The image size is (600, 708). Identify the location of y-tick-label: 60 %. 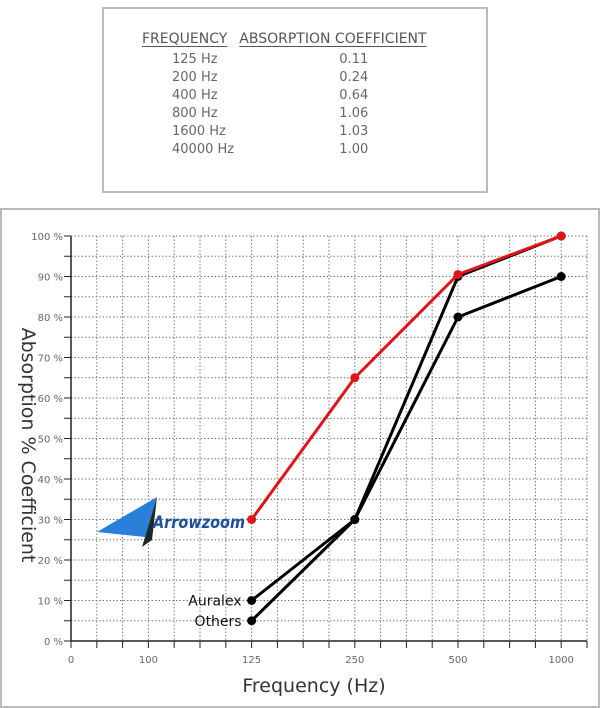
(50, 399).